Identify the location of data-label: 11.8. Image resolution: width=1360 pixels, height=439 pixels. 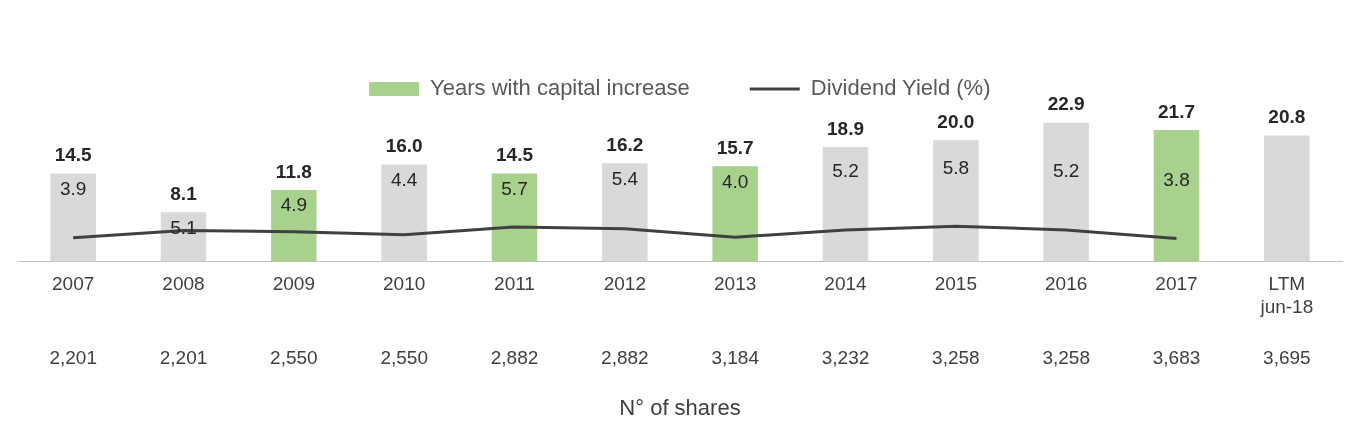
(293, 171).